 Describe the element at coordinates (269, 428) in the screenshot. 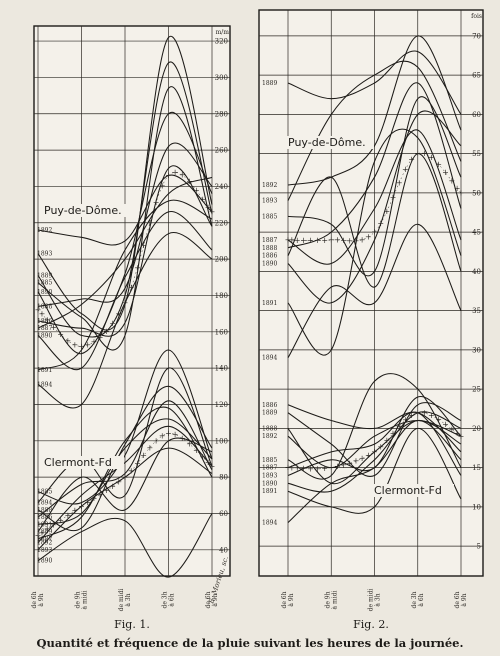

I see `year-label: 1888` at that location.